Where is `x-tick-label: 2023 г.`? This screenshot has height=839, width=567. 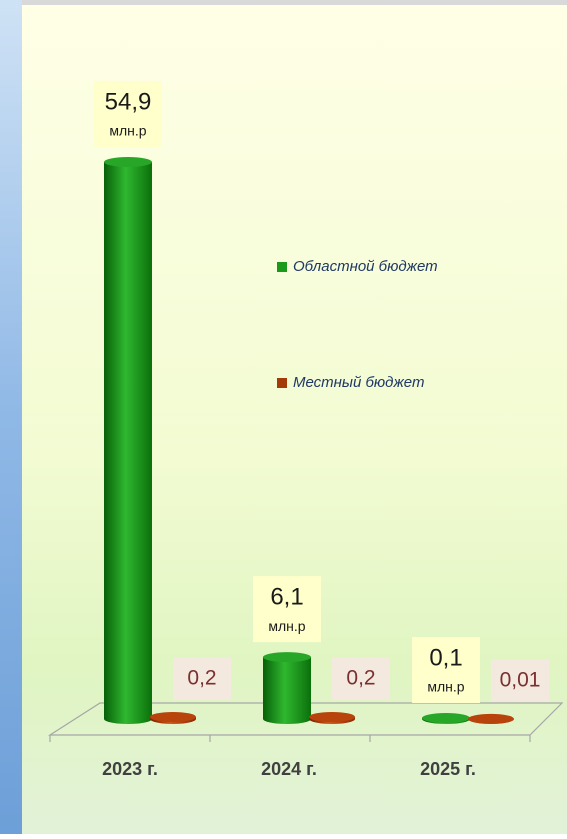
x-tick-label: 2023 г. is located at coordinates (130, 769).